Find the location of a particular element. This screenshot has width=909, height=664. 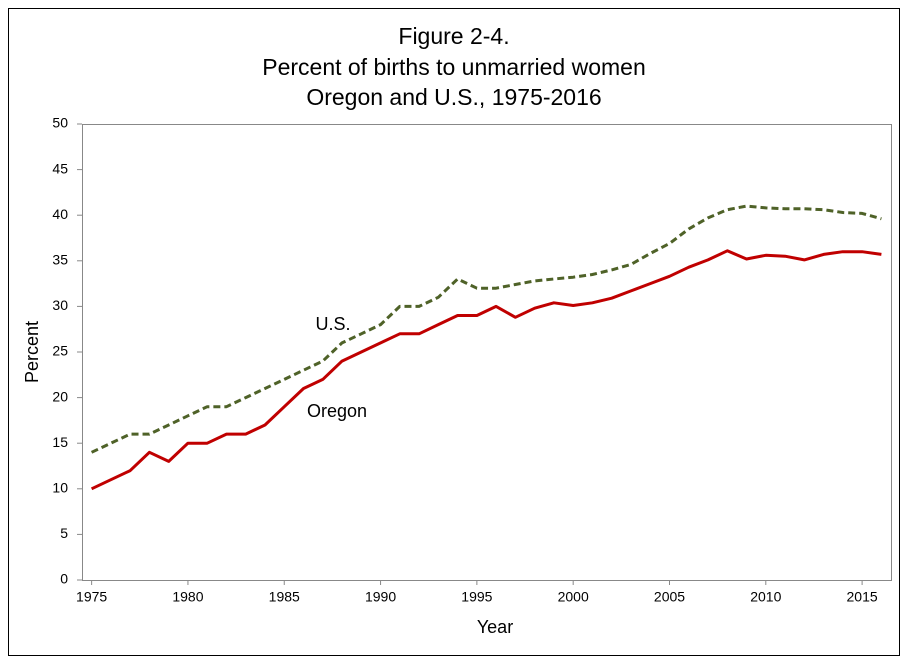

x-tick-label: 1995 is located at coordinates (476, 597).